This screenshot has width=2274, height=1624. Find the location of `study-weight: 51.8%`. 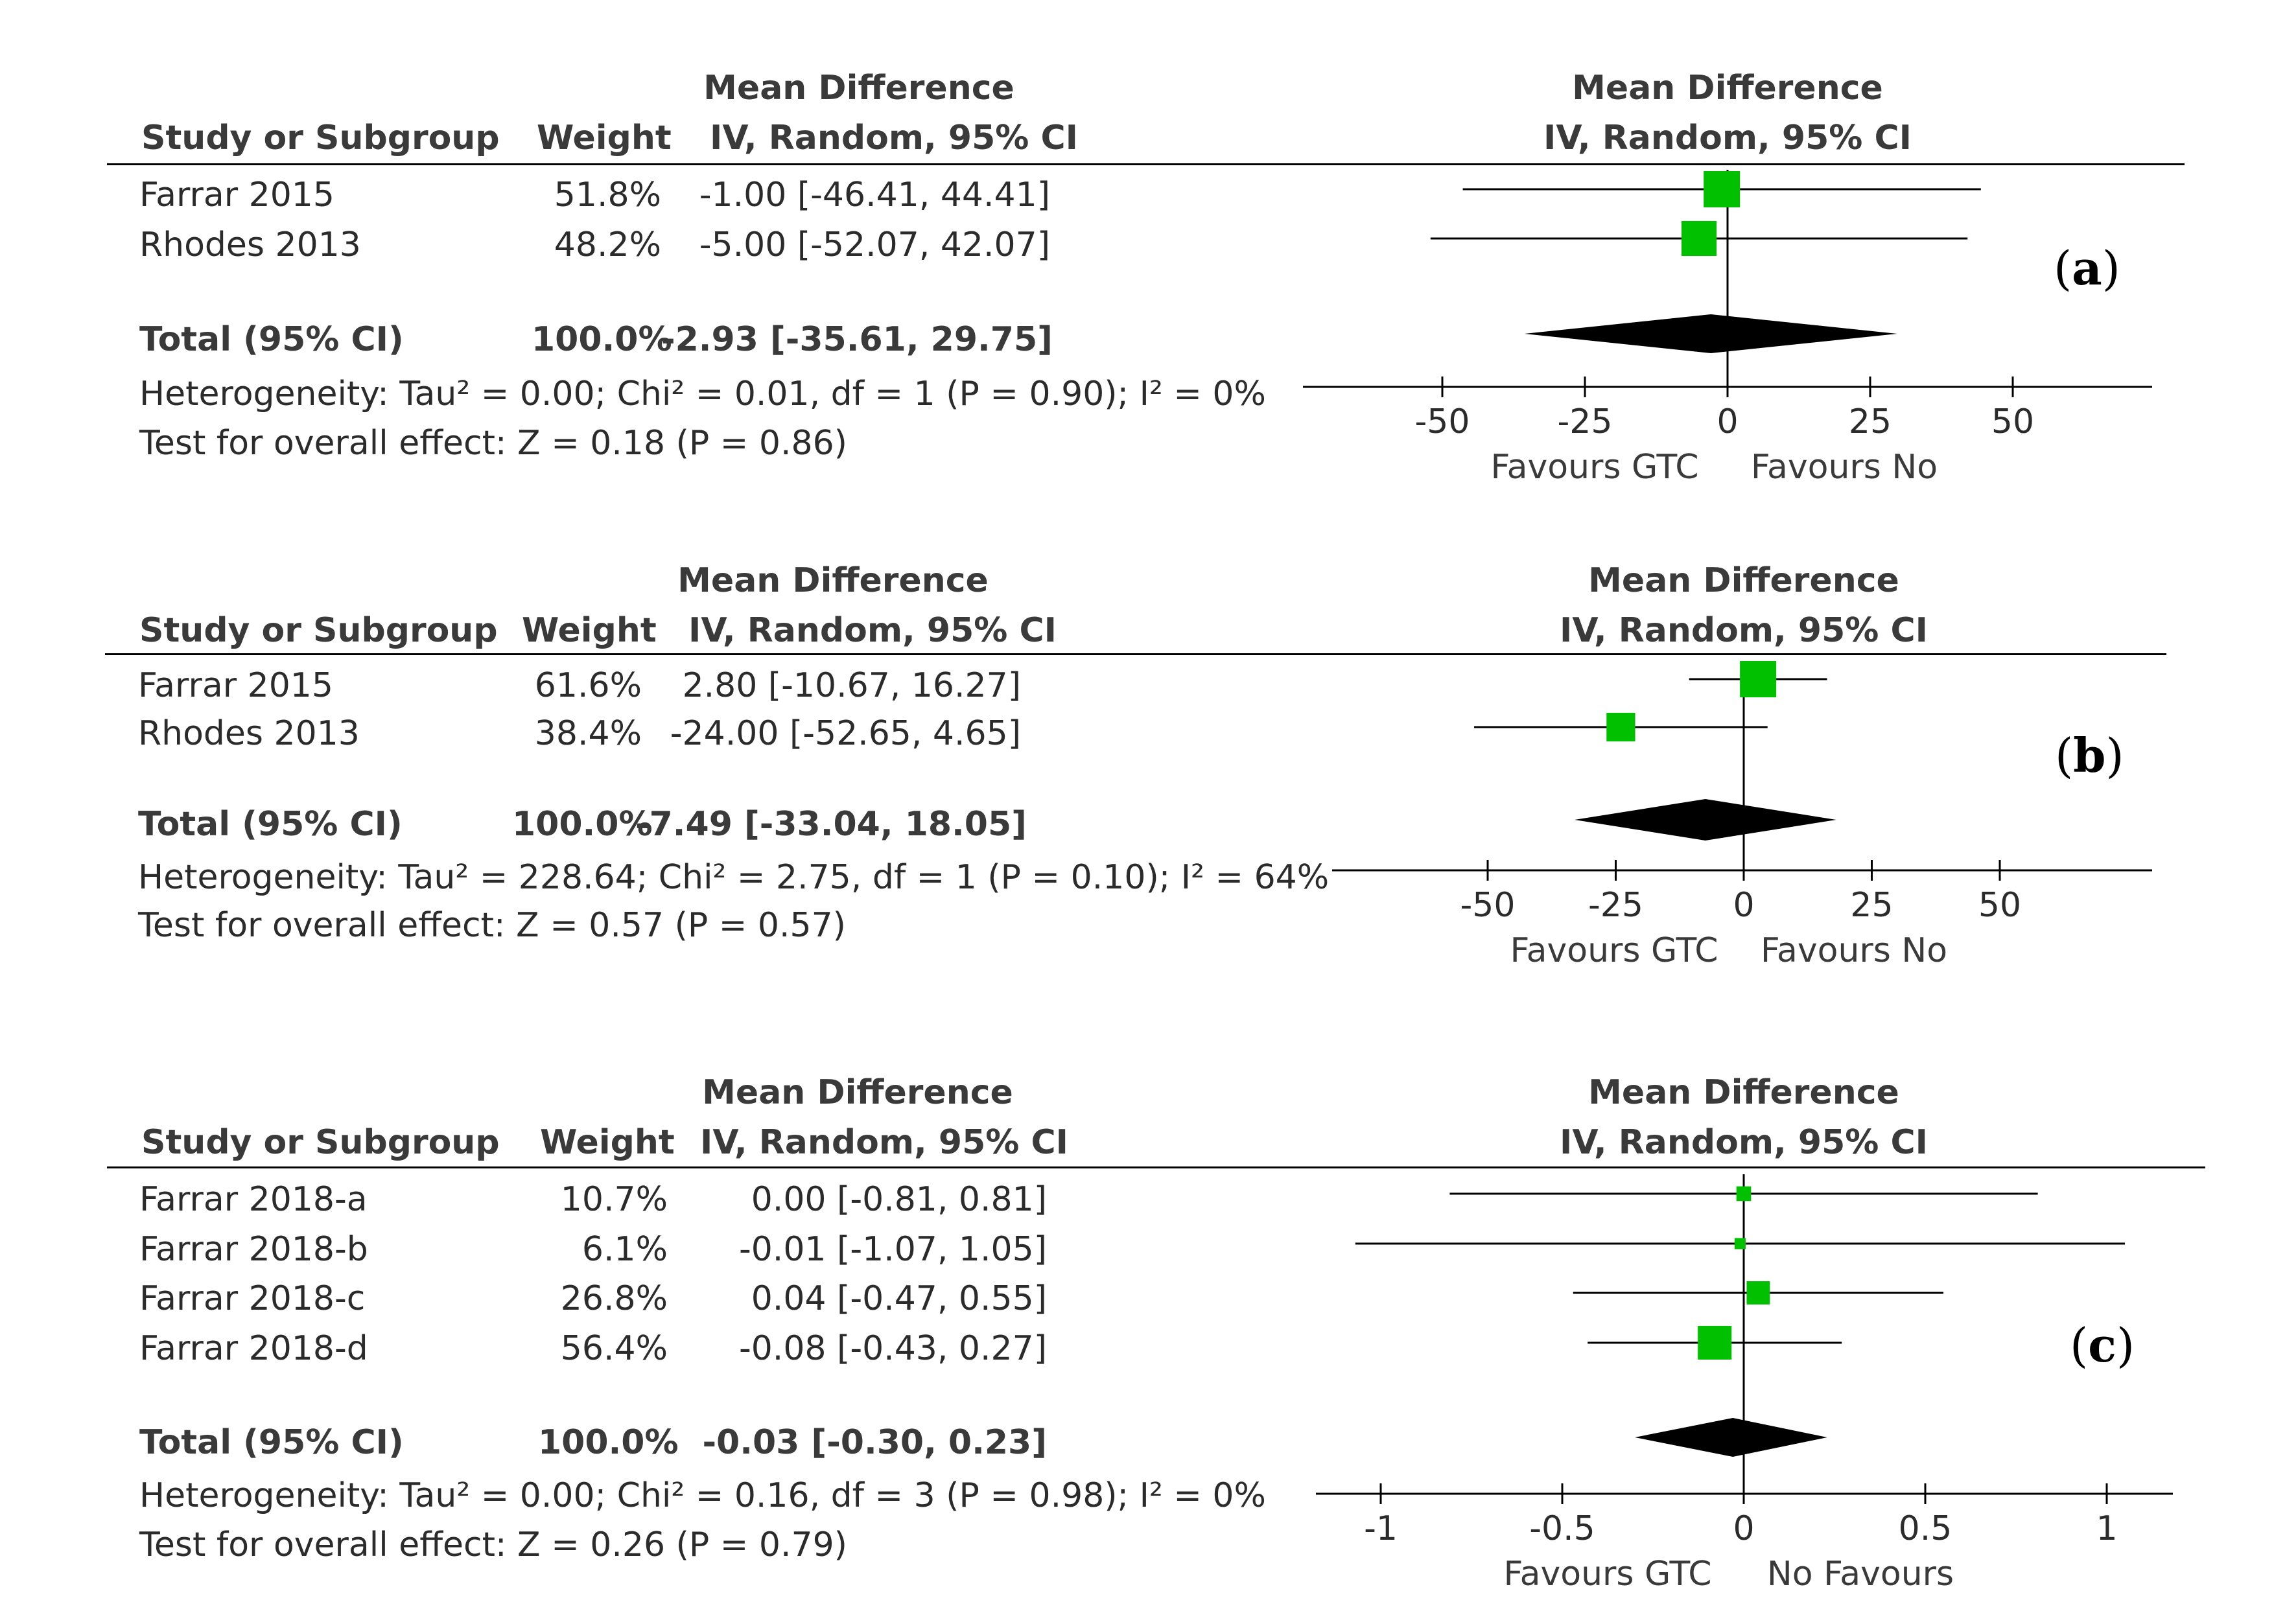

study-weight: 51.8% is located at coordinates (607, 195).